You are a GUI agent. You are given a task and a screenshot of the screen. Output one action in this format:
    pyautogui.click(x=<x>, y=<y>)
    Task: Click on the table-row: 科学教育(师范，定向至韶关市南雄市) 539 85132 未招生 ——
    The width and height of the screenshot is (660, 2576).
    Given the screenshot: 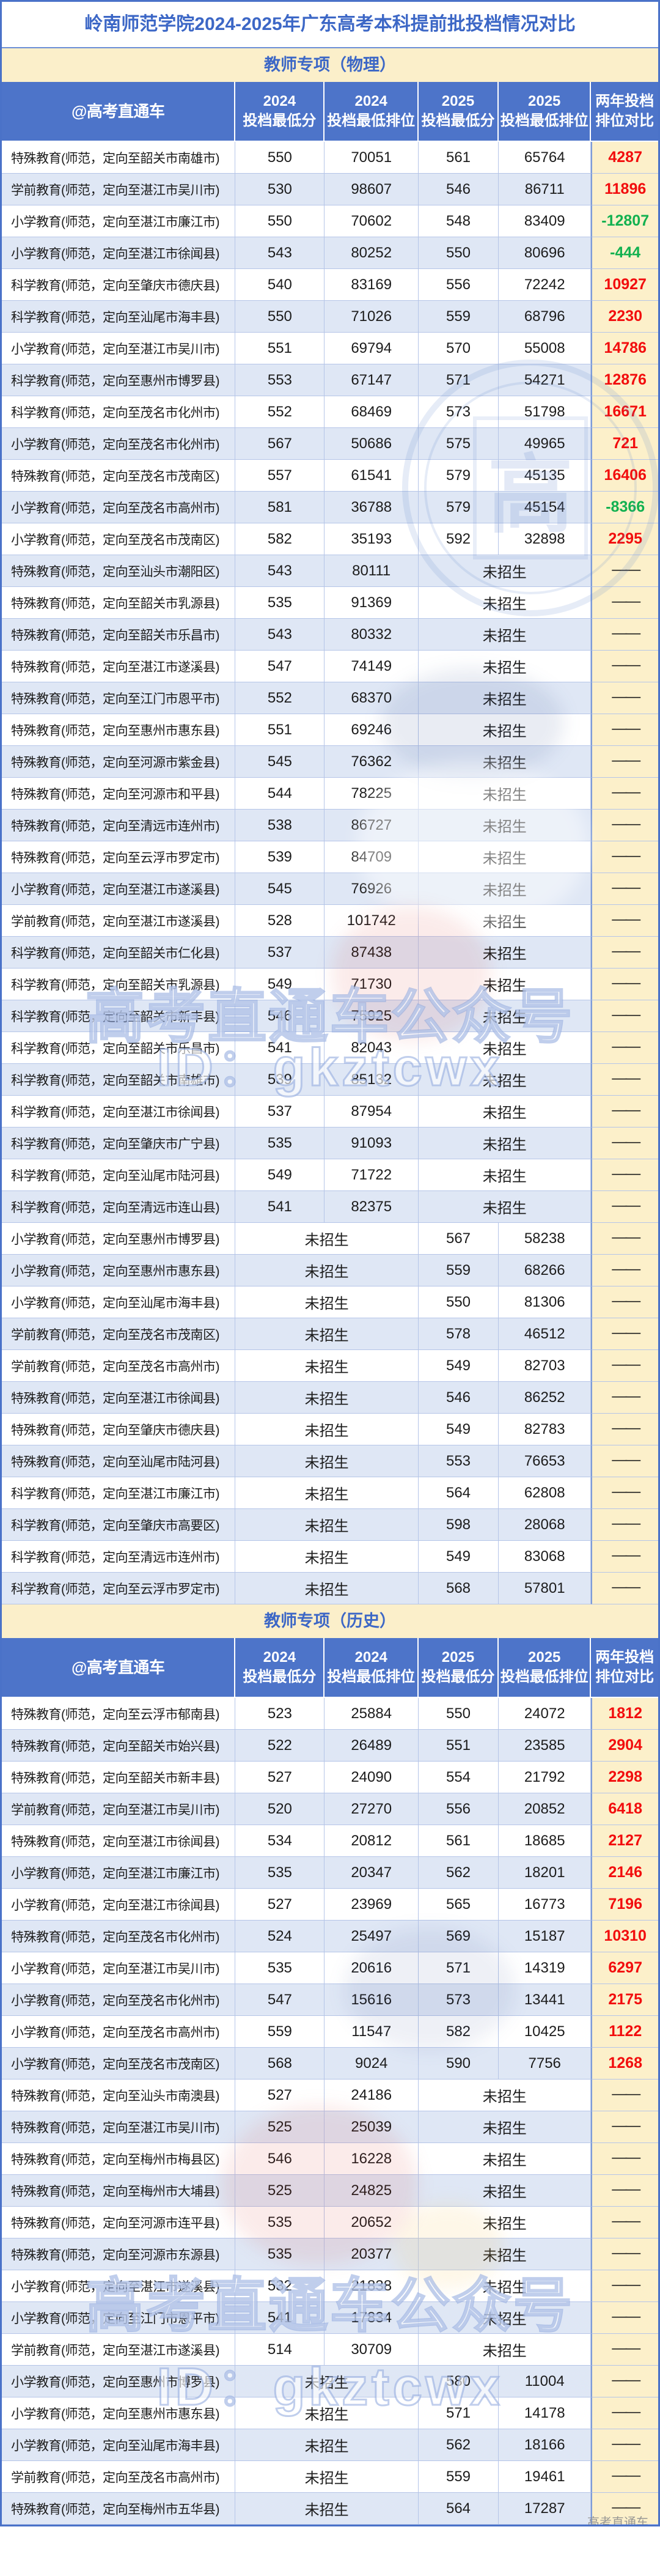 What is the action you would take?
    pyautogui.click(x=330, y=1080)
    